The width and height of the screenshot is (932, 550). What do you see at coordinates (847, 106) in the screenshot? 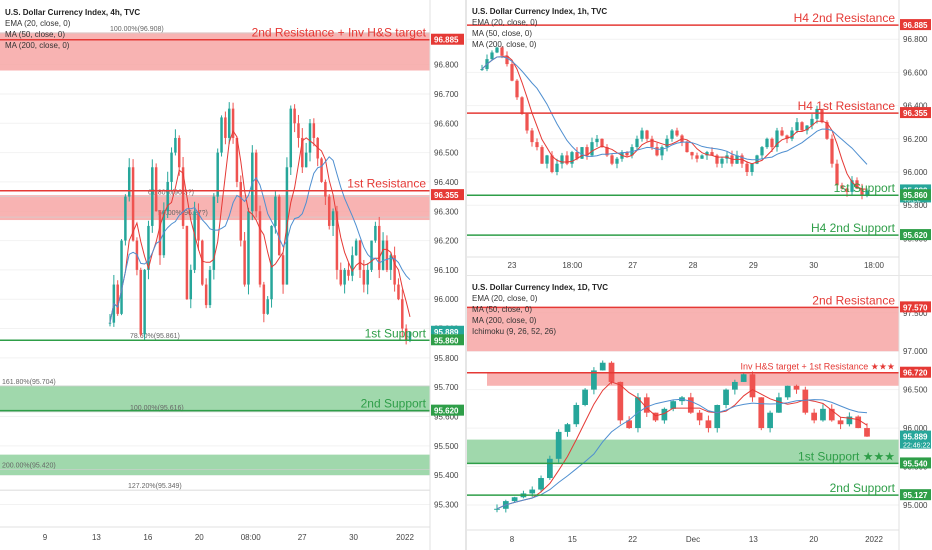
I see `resistance-level-label: H4 1st Resistance` at bounding box center [847, 106].